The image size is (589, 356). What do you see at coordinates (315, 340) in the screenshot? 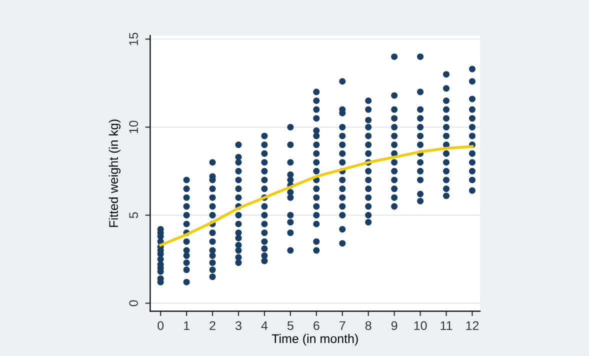
I see `x-axis-title: Time (in month)` at bounding box center [315, 340].